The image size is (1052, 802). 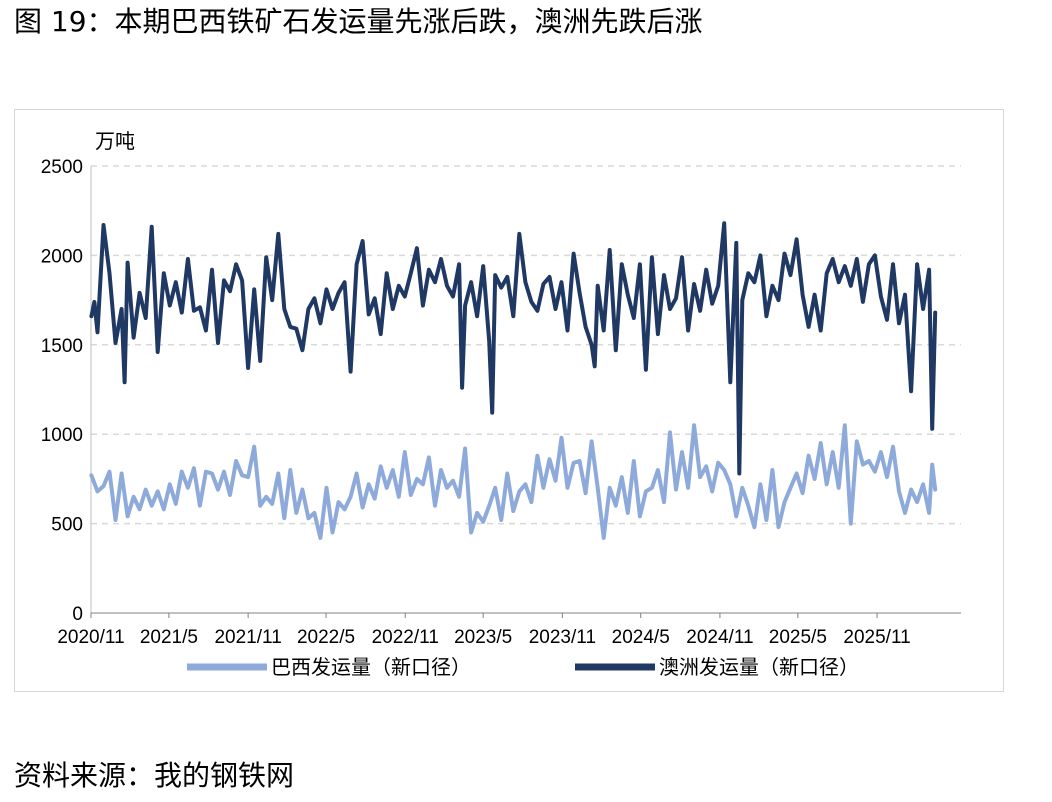 What do you see at coordinates (483, 637) in the screenshot?
I see `x-tick-label: 2023/5` at bounding box center [483, 637].